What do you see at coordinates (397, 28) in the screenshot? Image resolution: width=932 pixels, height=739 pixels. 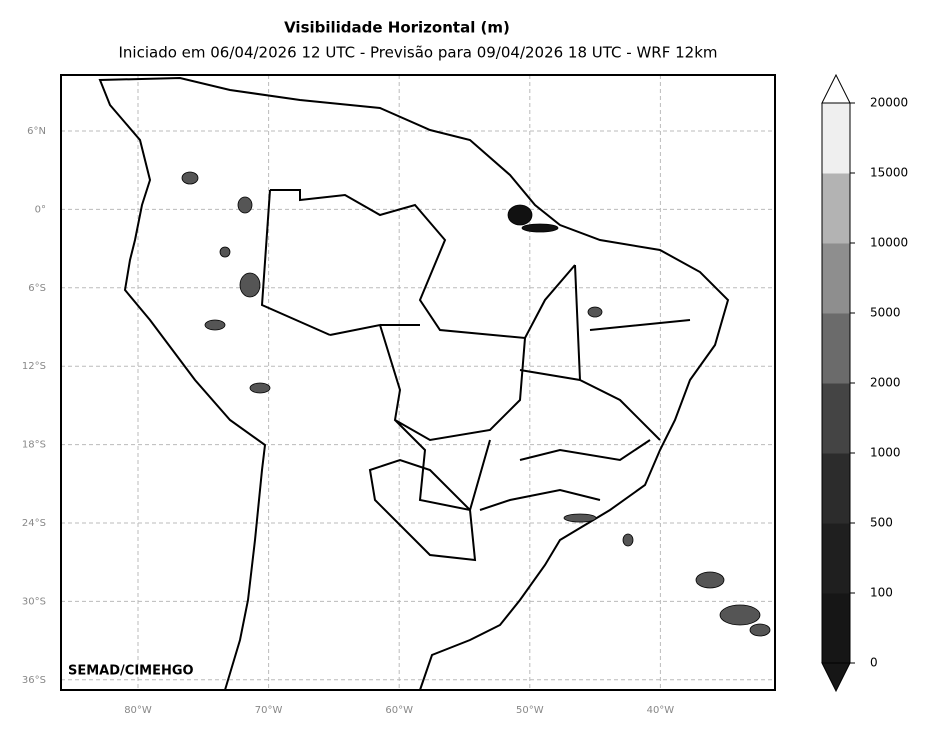 I see `title: Visibilidade Horizontal (m)` at bounding box center [397, 28].